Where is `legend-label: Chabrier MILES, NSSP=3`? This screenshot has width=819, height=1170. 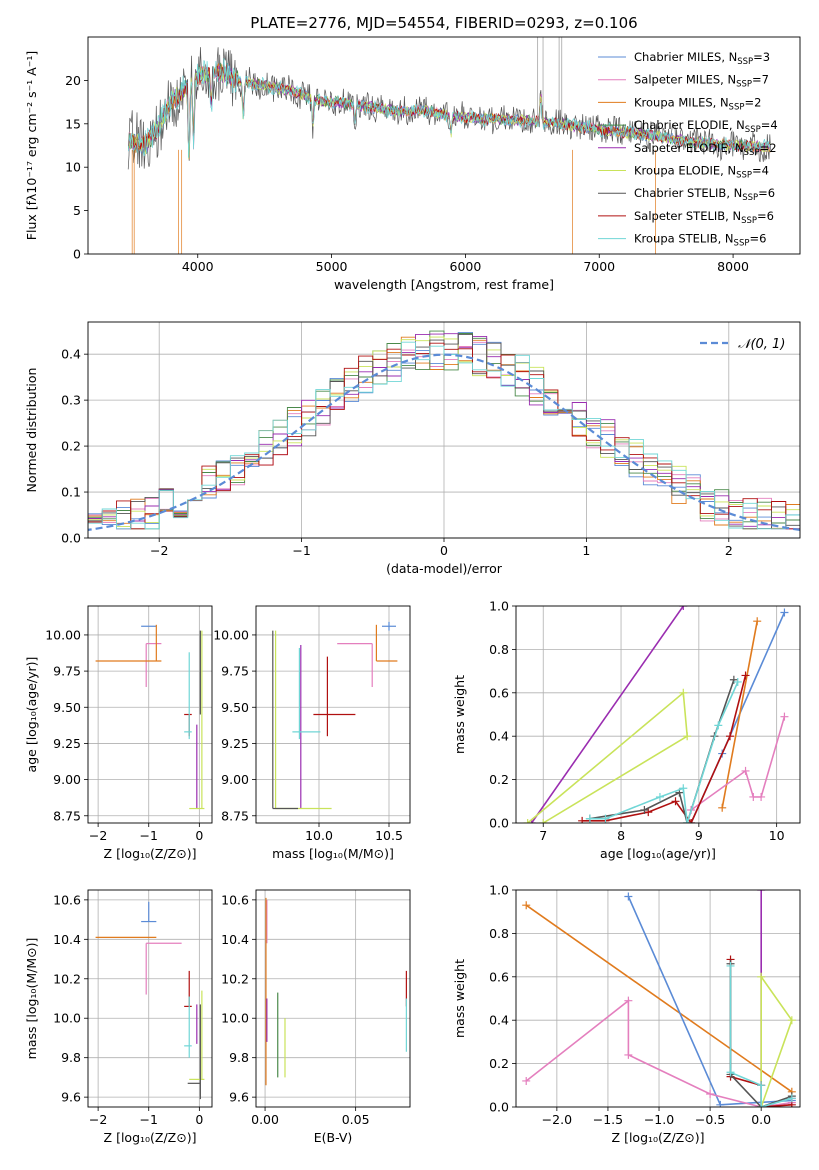
legend-label: Chabrier MILES, NSSP=3 is located at coordinates (702, 58).